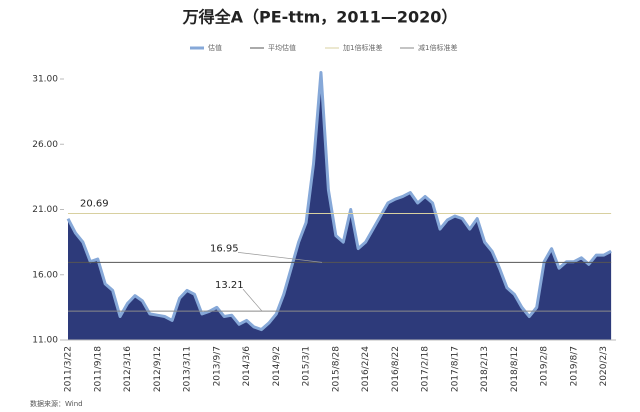  Describe the element at coordinates (94, 204) in the screenshot. I see `reference-label: 20.69` at that location.